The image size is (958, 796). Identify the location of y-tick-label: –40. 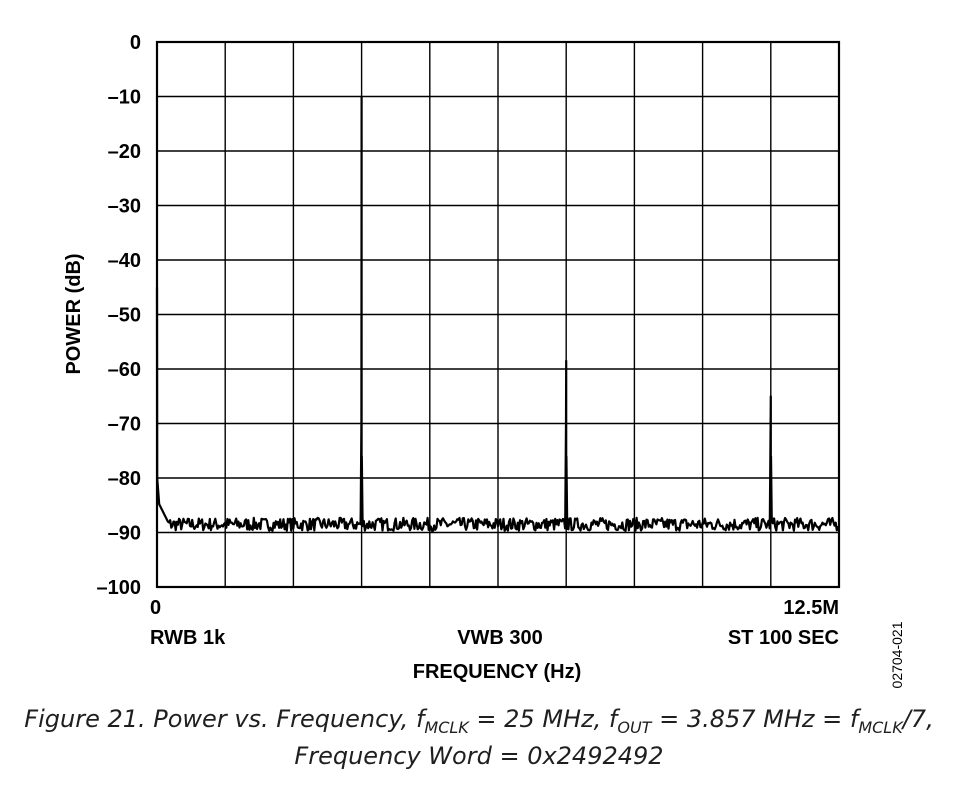
(124, 261).